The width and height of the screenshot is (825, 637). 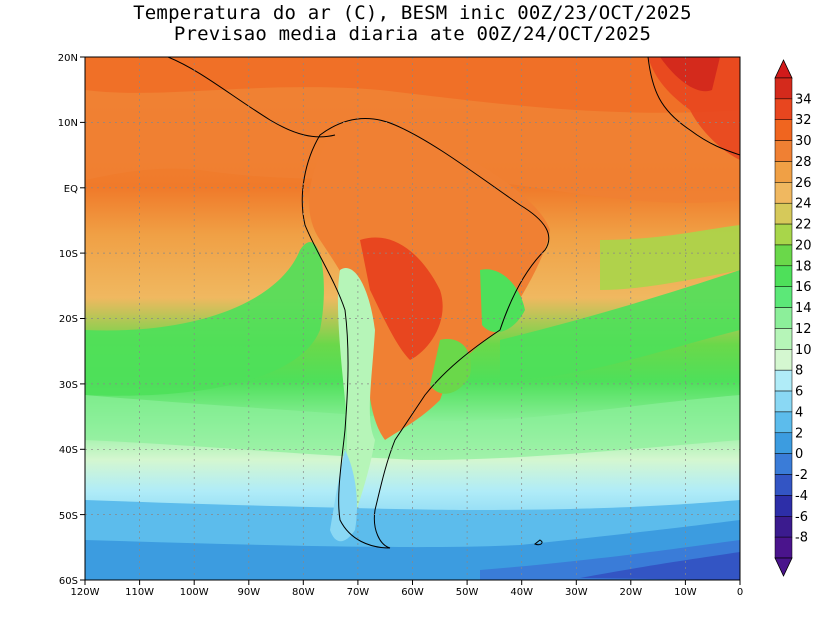 I want to click on colorbar-label: -4, so click(x=801, y=496).